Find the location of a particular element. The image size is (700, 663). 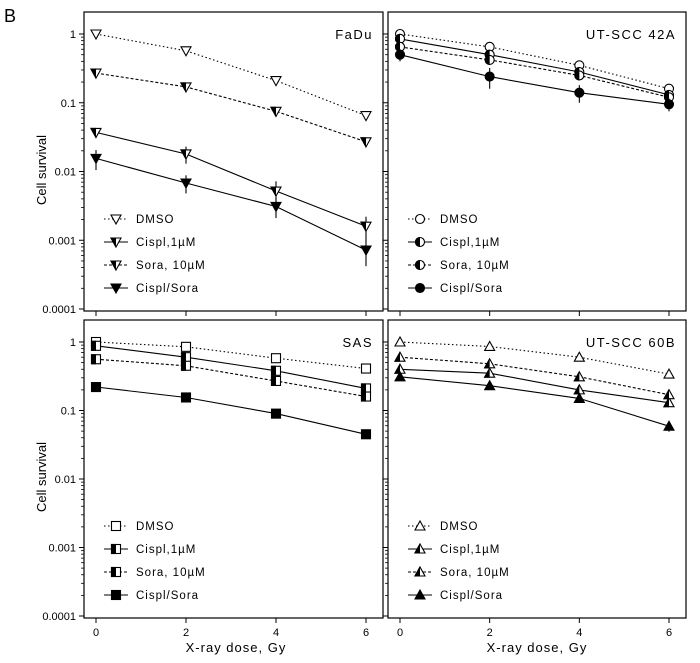

panel-1-legend-marker-3-shape is located at coordinates (420, 288).